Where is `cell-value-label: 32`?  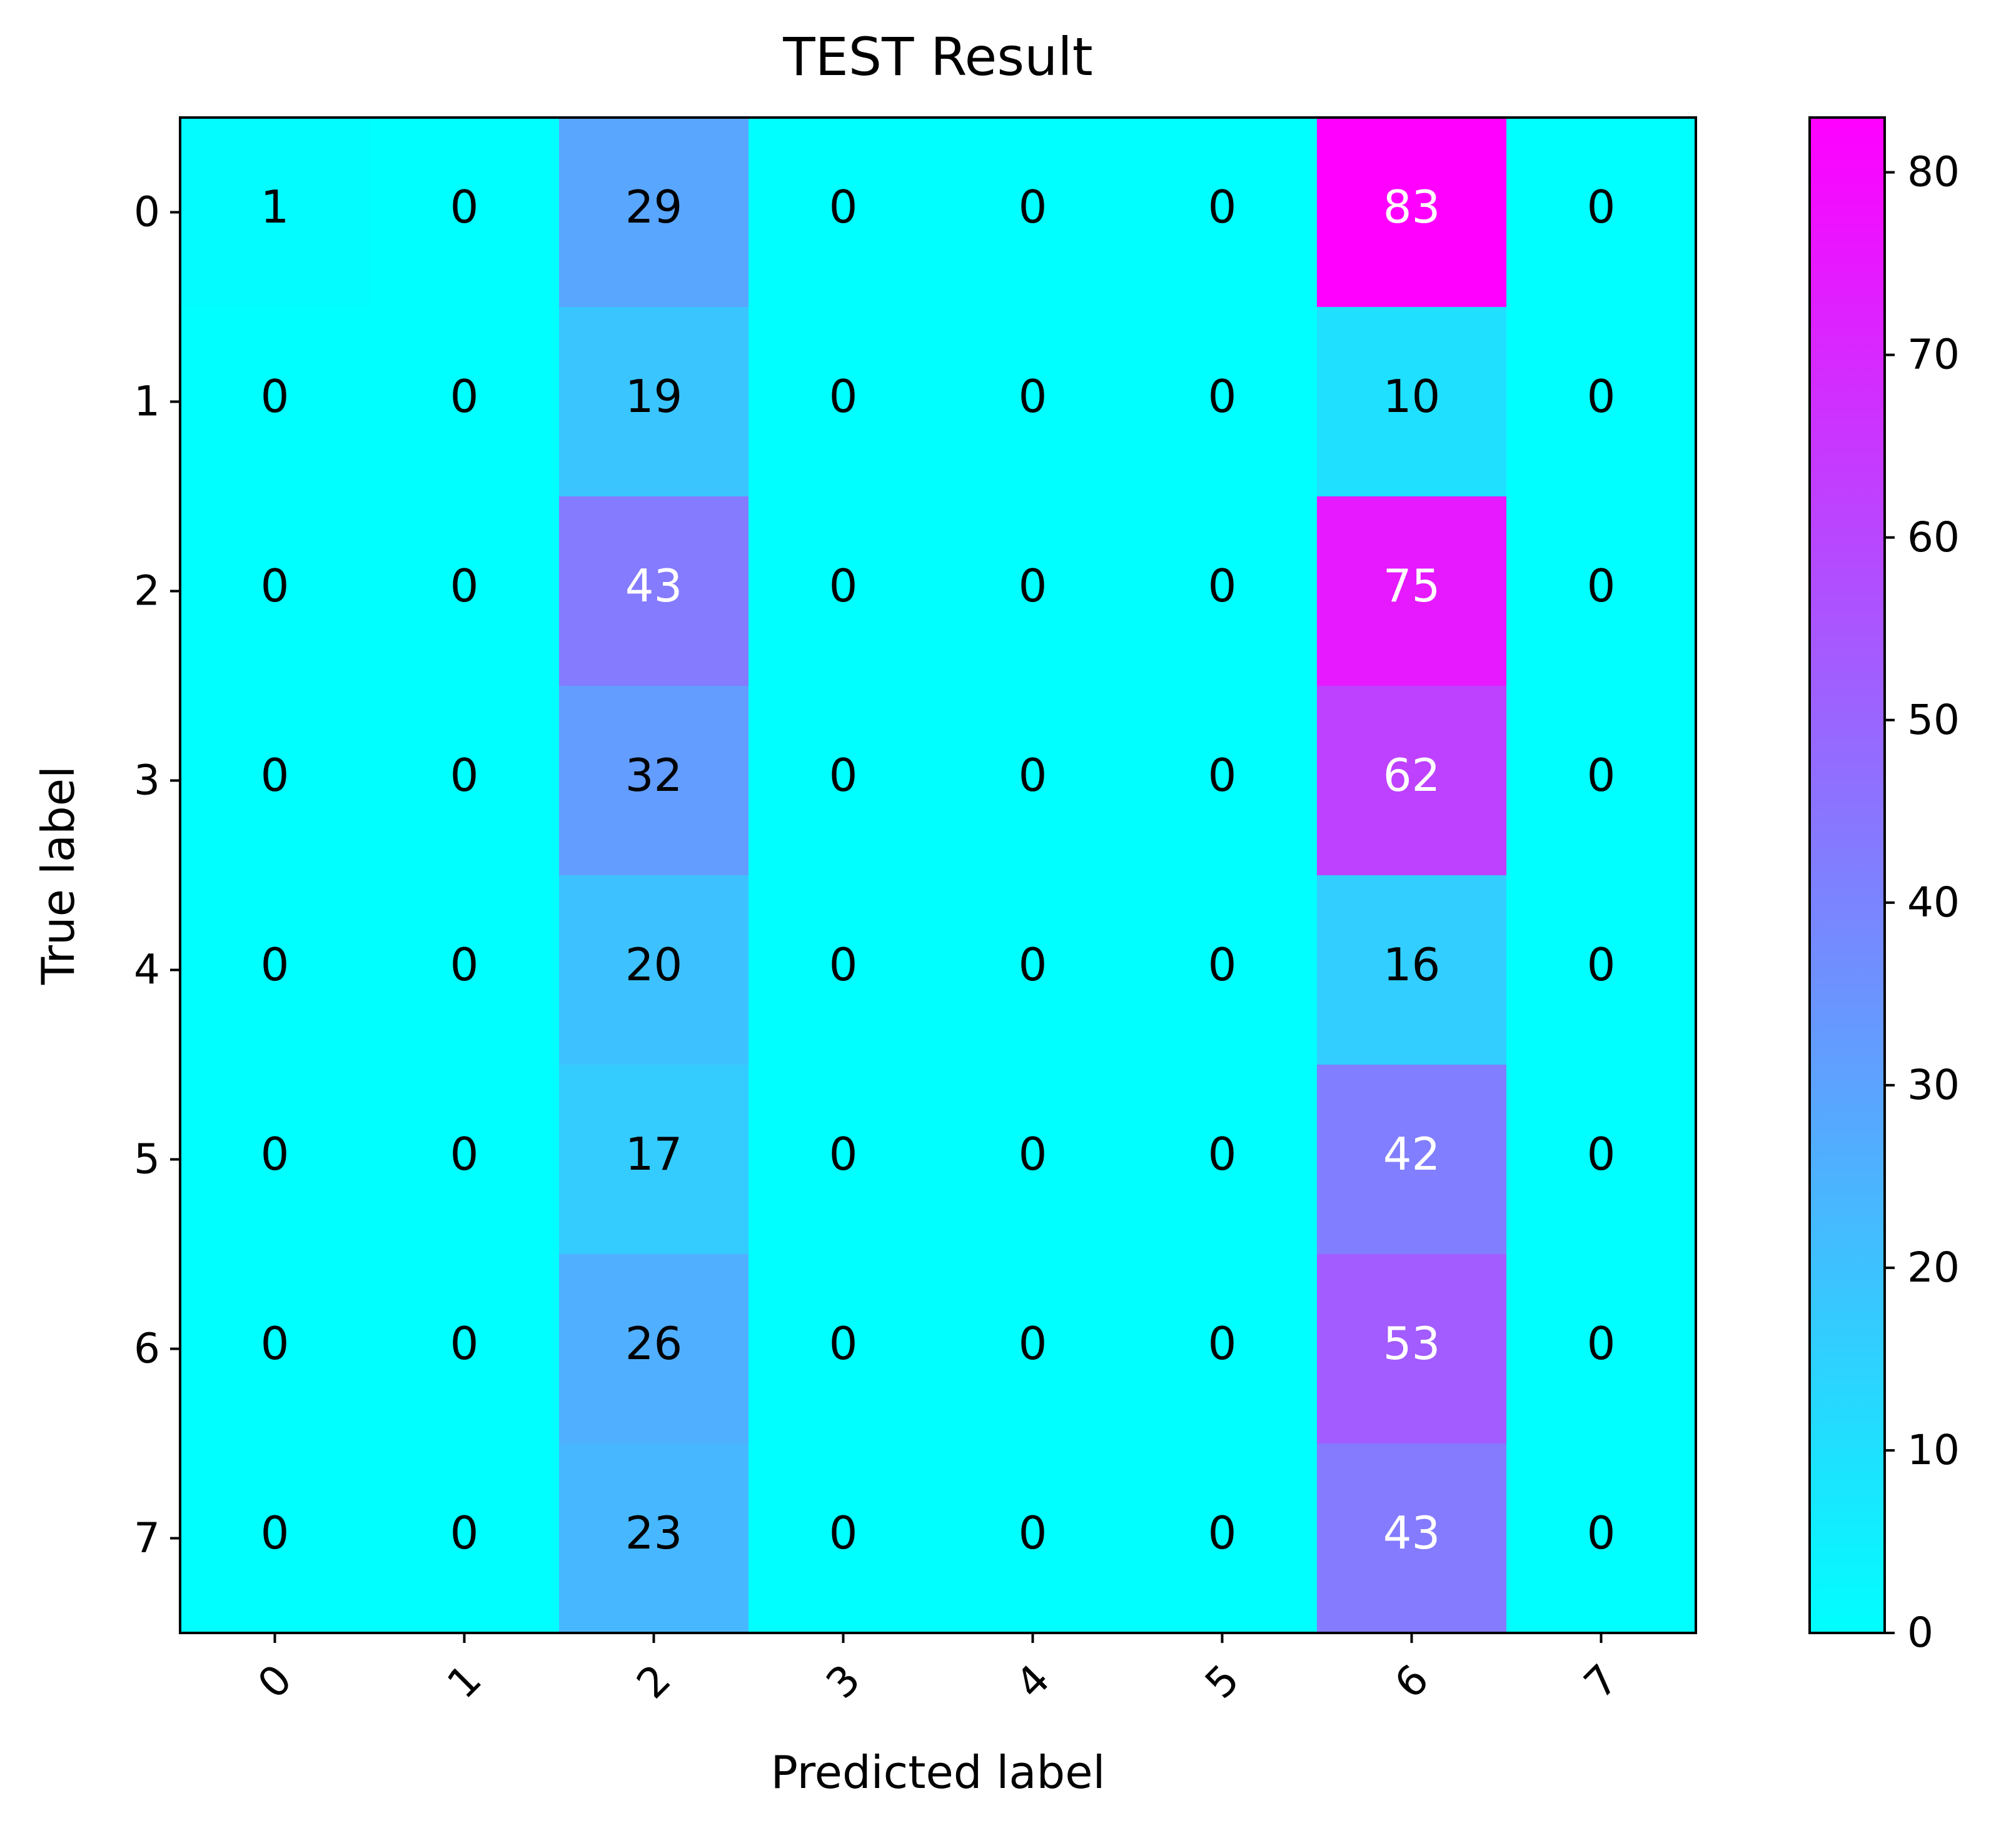
cell-value-label: 32 is located at coordinates (654, 775).